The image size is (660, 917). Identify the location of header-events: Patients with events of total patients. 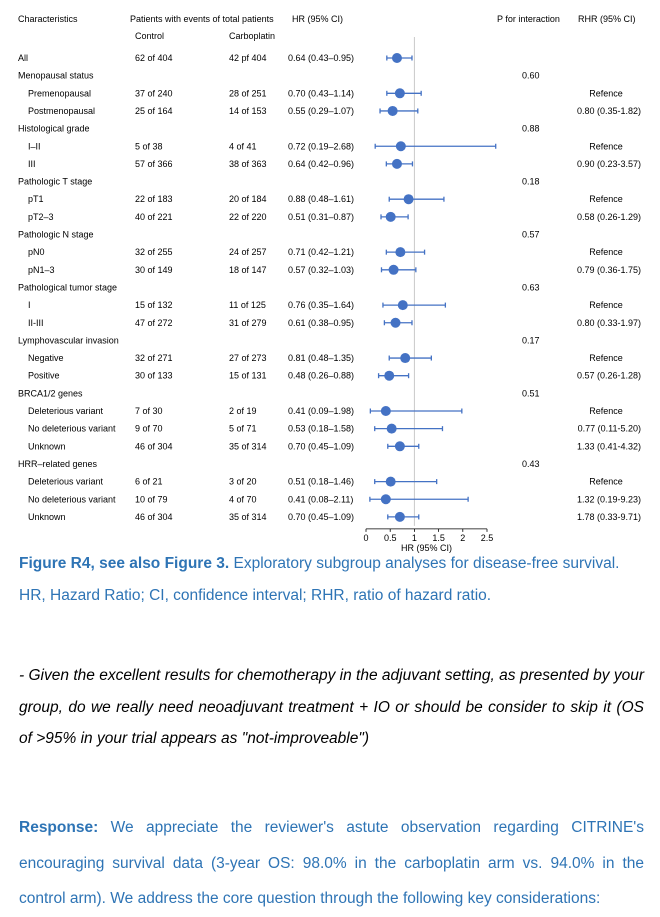
(202, 19).